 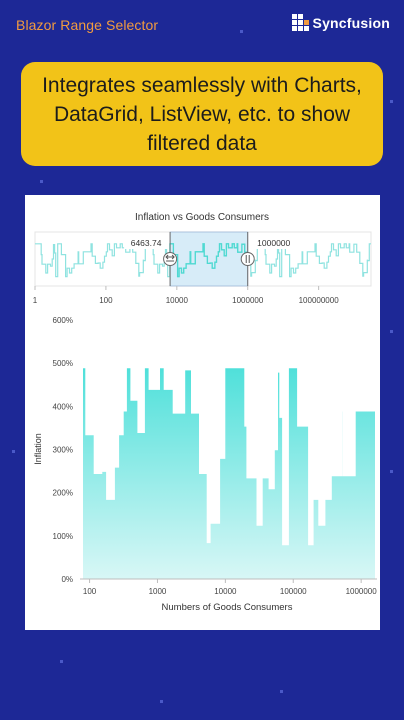 I want to click on y-axis-ticks: 0% 100% 200% 300% 400% 500% 600%, so click(x=63, y=450).